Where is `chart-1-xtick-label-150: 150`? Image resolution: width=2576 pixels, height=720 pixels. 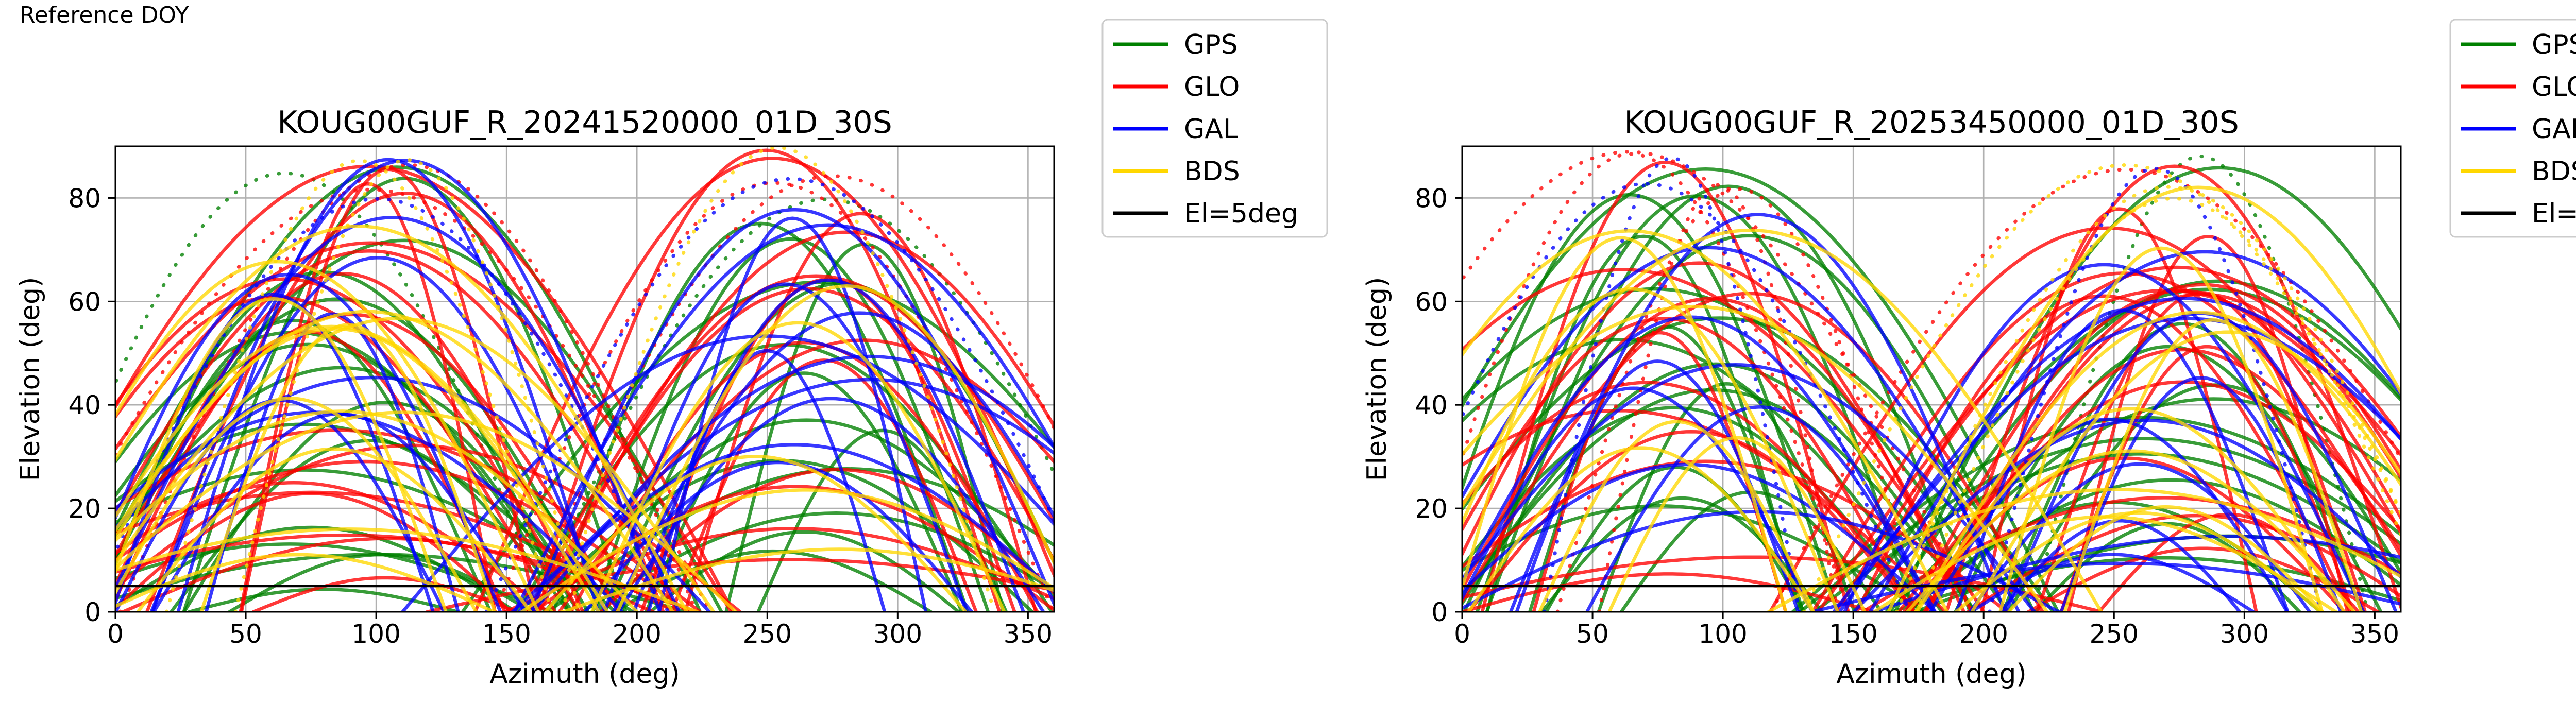 chart-1-xtick-label-150: 150 is located at coordinates (506, 634).